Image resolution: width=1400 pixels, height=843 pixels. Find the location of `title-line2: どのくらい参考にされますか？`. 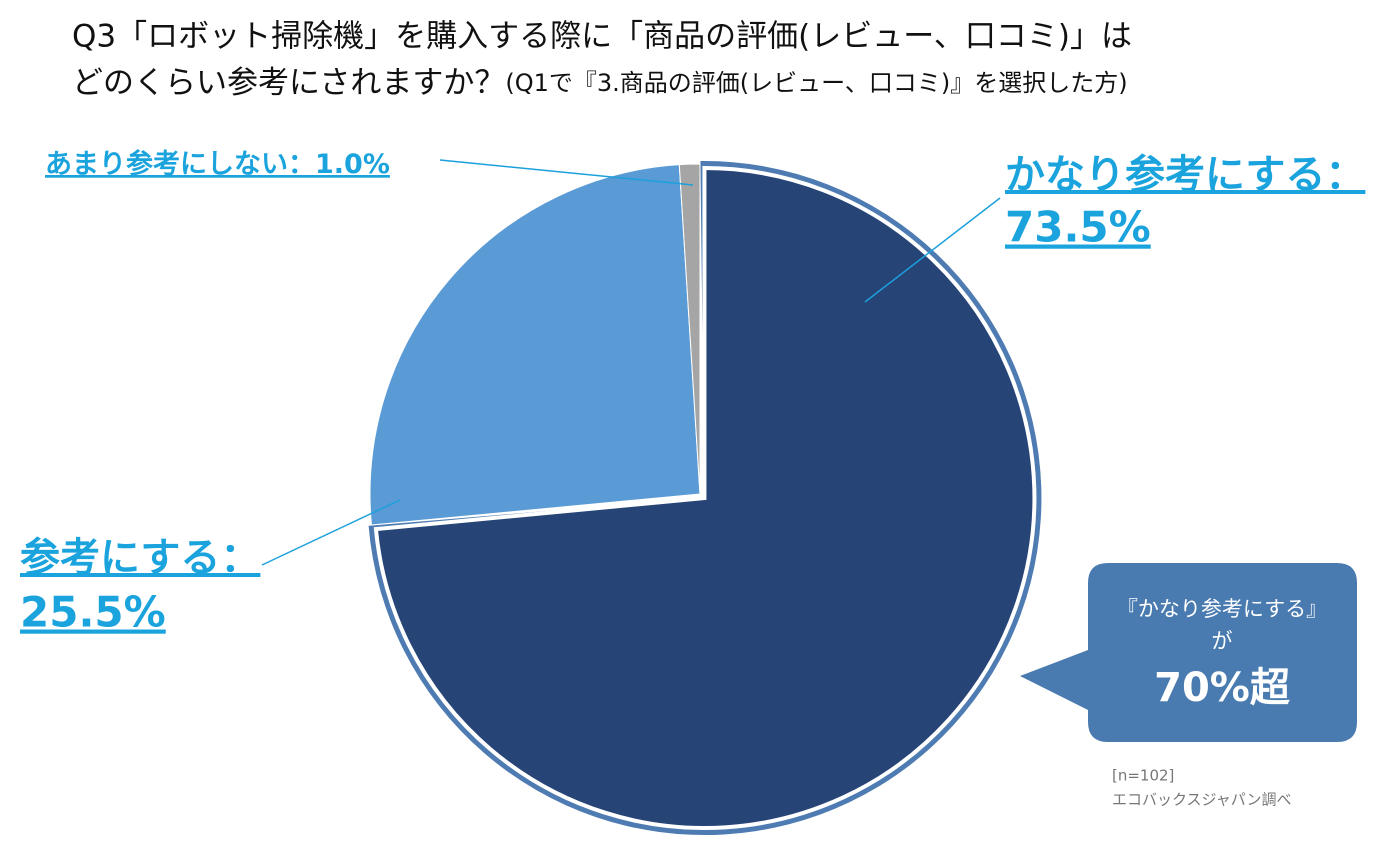

title-line2: どのくらい参考にされますか？ is located at coordinates (288, 83).